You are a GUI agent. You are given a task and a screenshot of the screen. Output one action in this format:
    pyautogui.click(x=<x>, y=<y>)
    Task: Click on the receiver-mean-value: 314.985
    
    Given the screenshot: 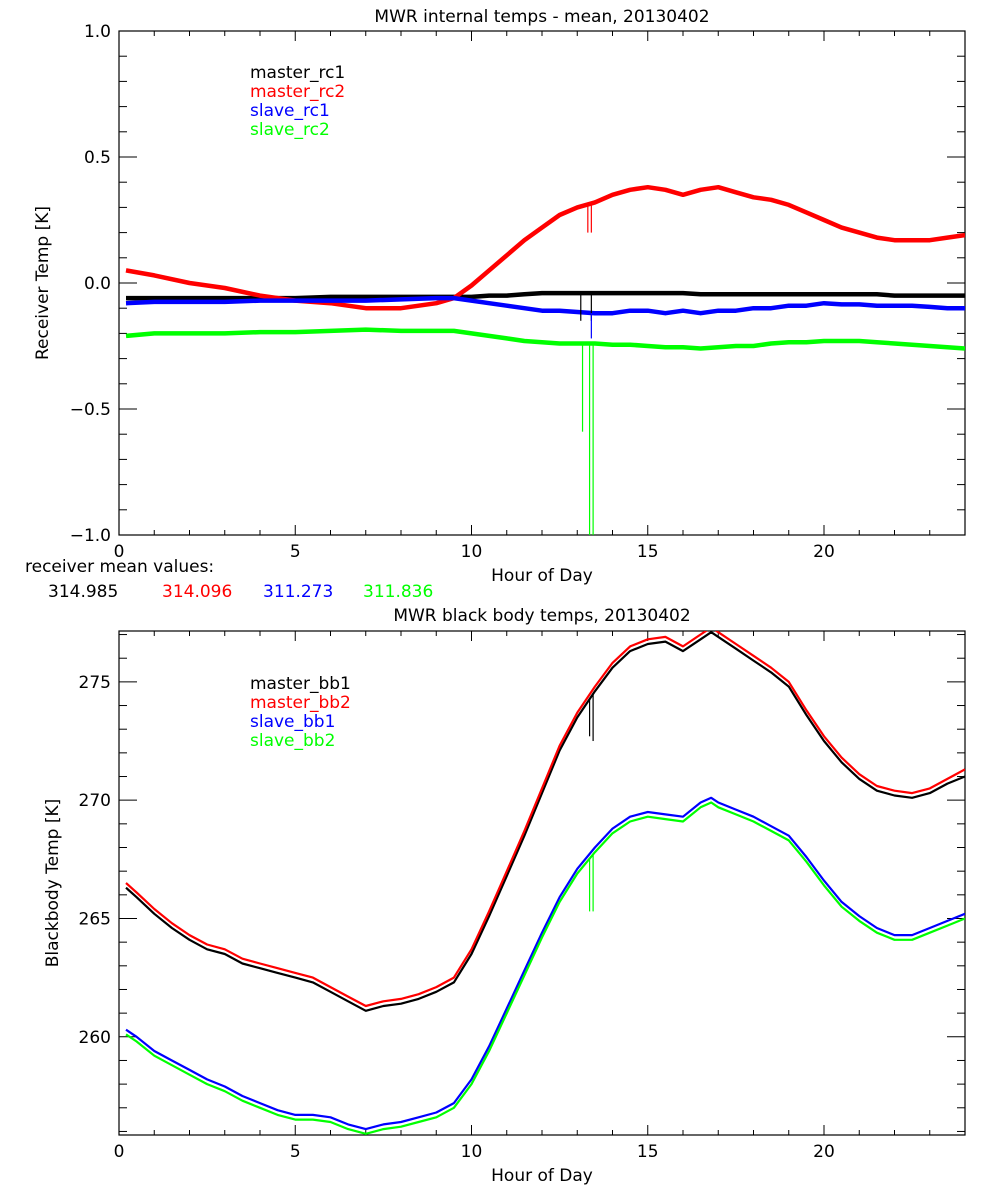 What is the action you would take?
    pyautogui.click(x=83, y=592)
    